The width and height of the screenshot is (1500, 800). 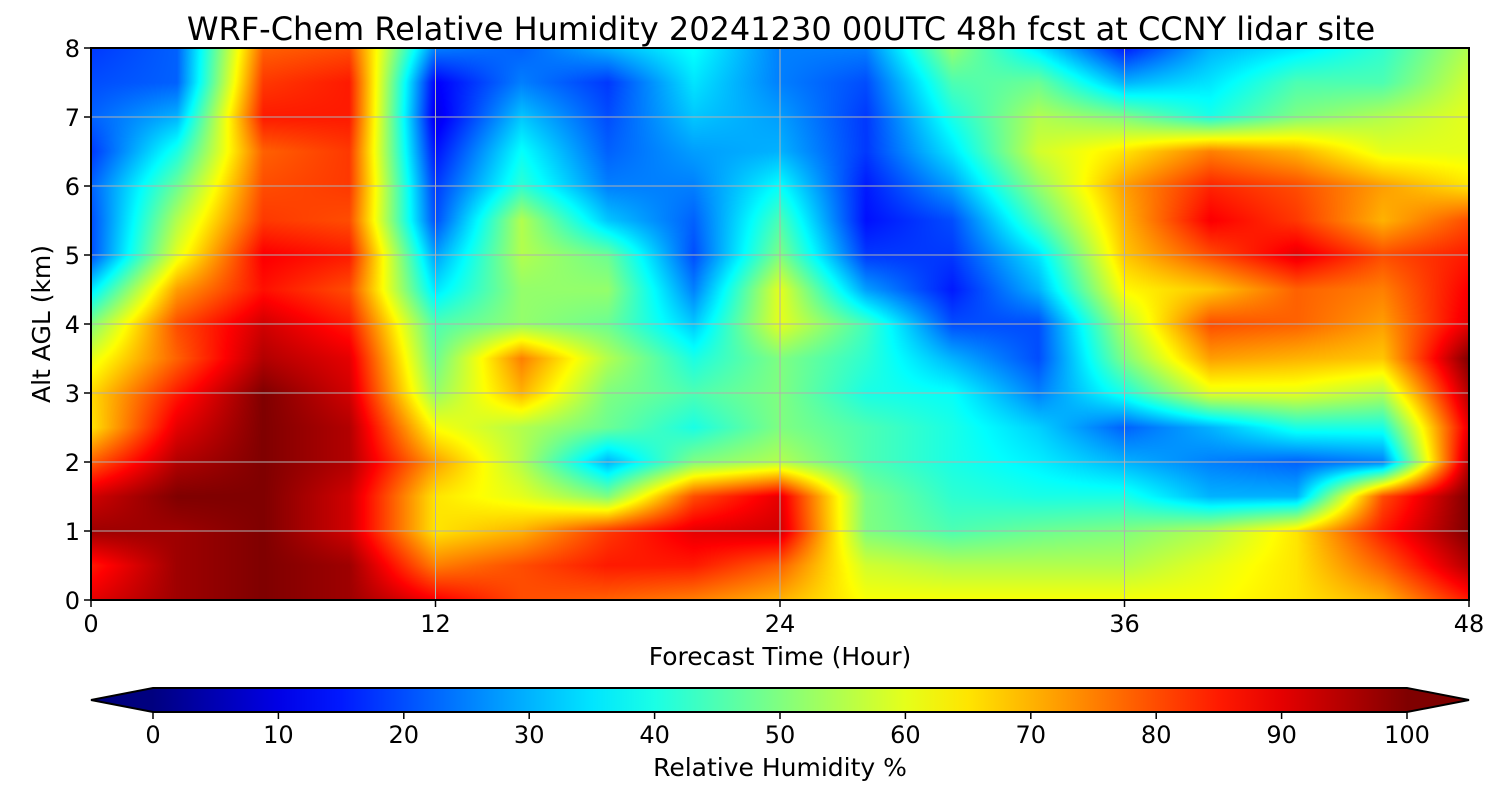 What do you see at coordinates (122, 700) in the screenshot?
I see `colorbar-extend-low` at bounding box center [122, 700].